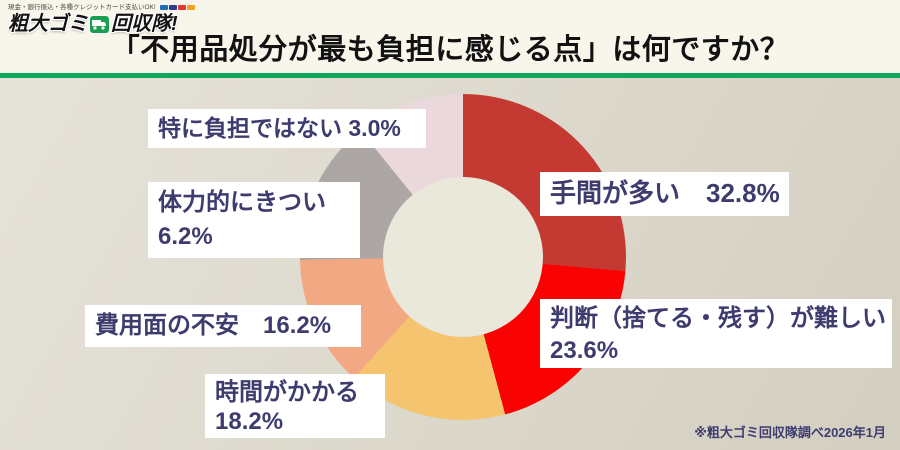 This screenshot has height=450, width=900. I want to click on callout-percent: 18.2%, so click(249, 421).